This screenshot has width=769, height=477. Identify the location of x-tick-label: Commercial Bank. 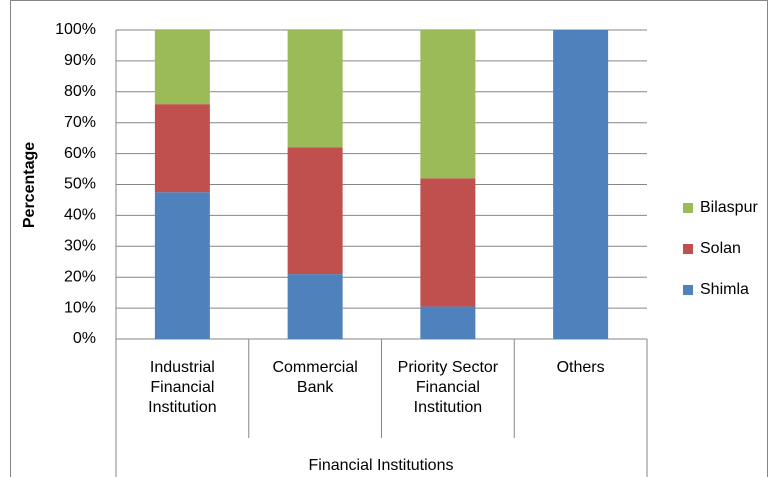
(315, 377).